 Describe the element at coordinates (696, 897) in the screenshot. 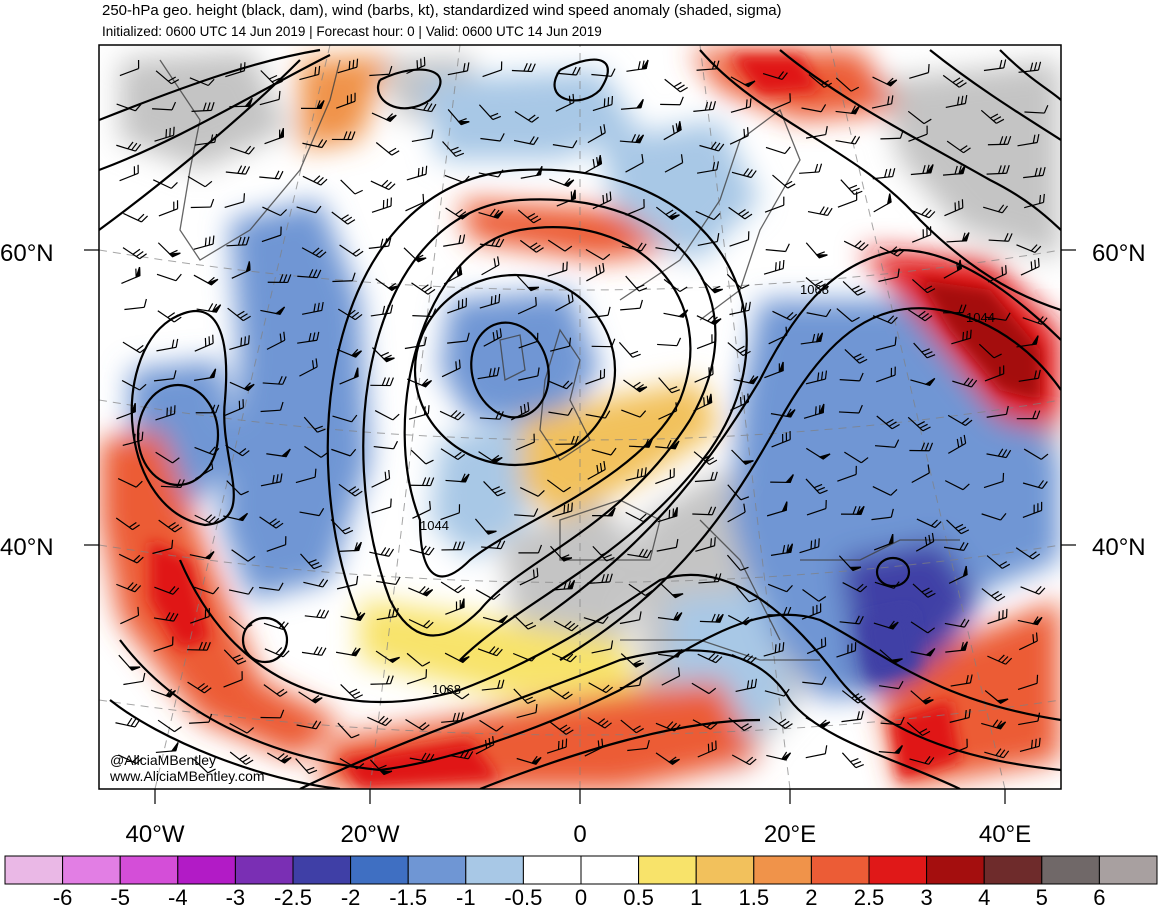

I see `colorbar-tick-label: 1` at that location.